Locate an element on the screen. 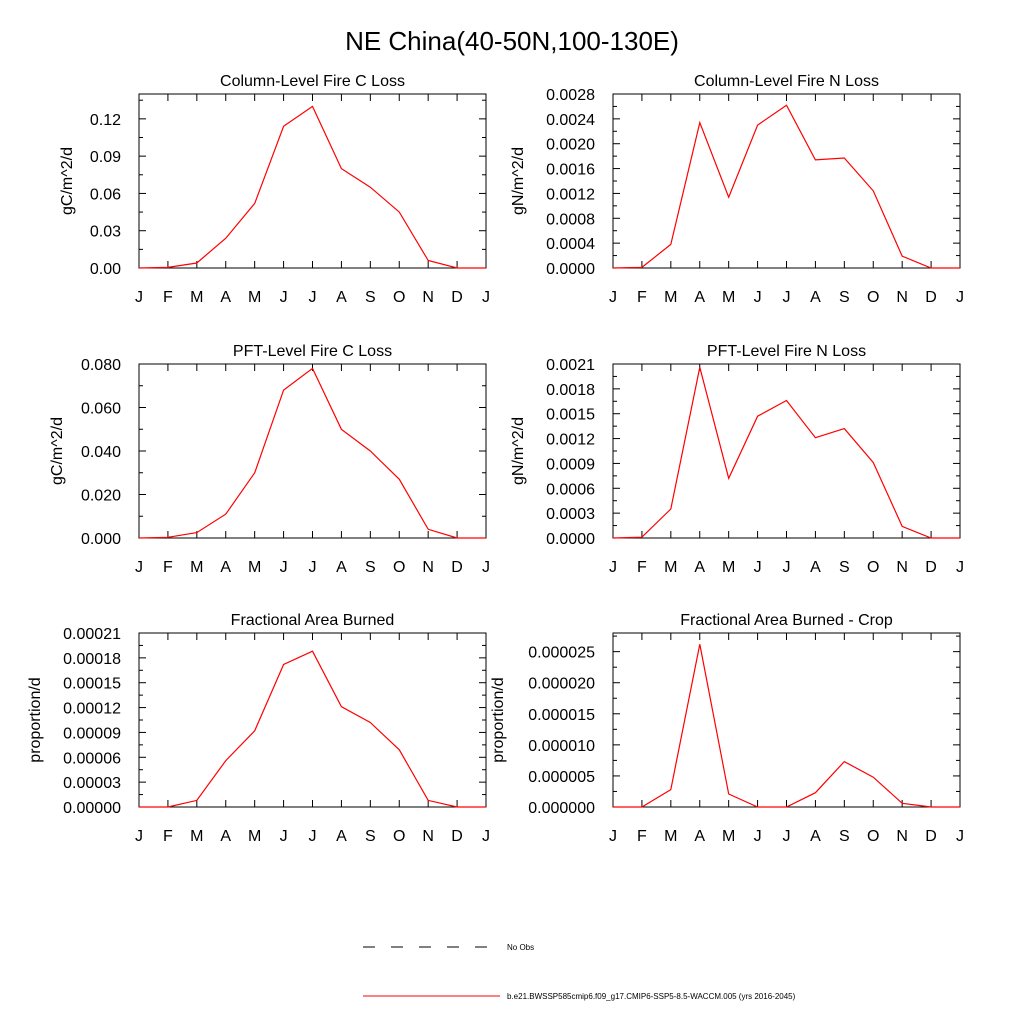  chart-title: PFT-Level Fire N Loss is located at coordinates (786, 351).